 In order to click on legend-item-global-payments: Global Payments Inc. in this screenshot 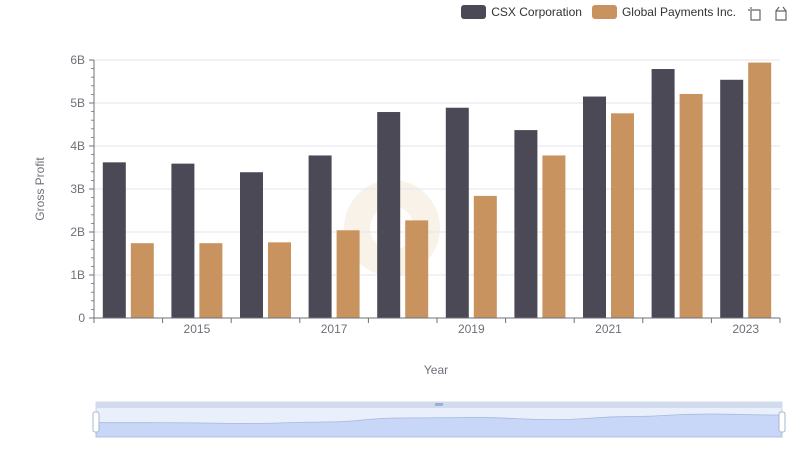, I will do `click(663, 12)`.